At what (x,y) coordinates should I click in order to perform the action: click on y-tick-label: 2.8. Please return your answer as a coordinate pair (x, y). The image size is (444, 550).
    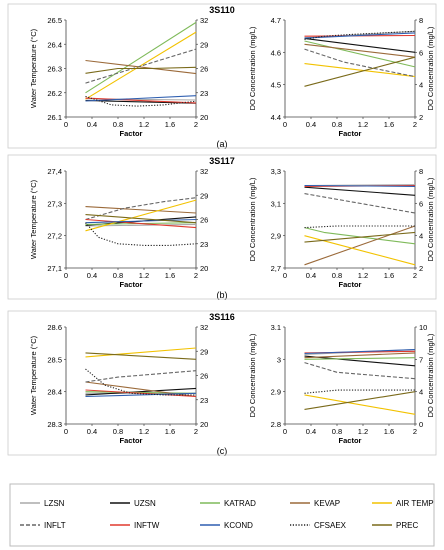
    Looking at the image, I should click on (276, 424).